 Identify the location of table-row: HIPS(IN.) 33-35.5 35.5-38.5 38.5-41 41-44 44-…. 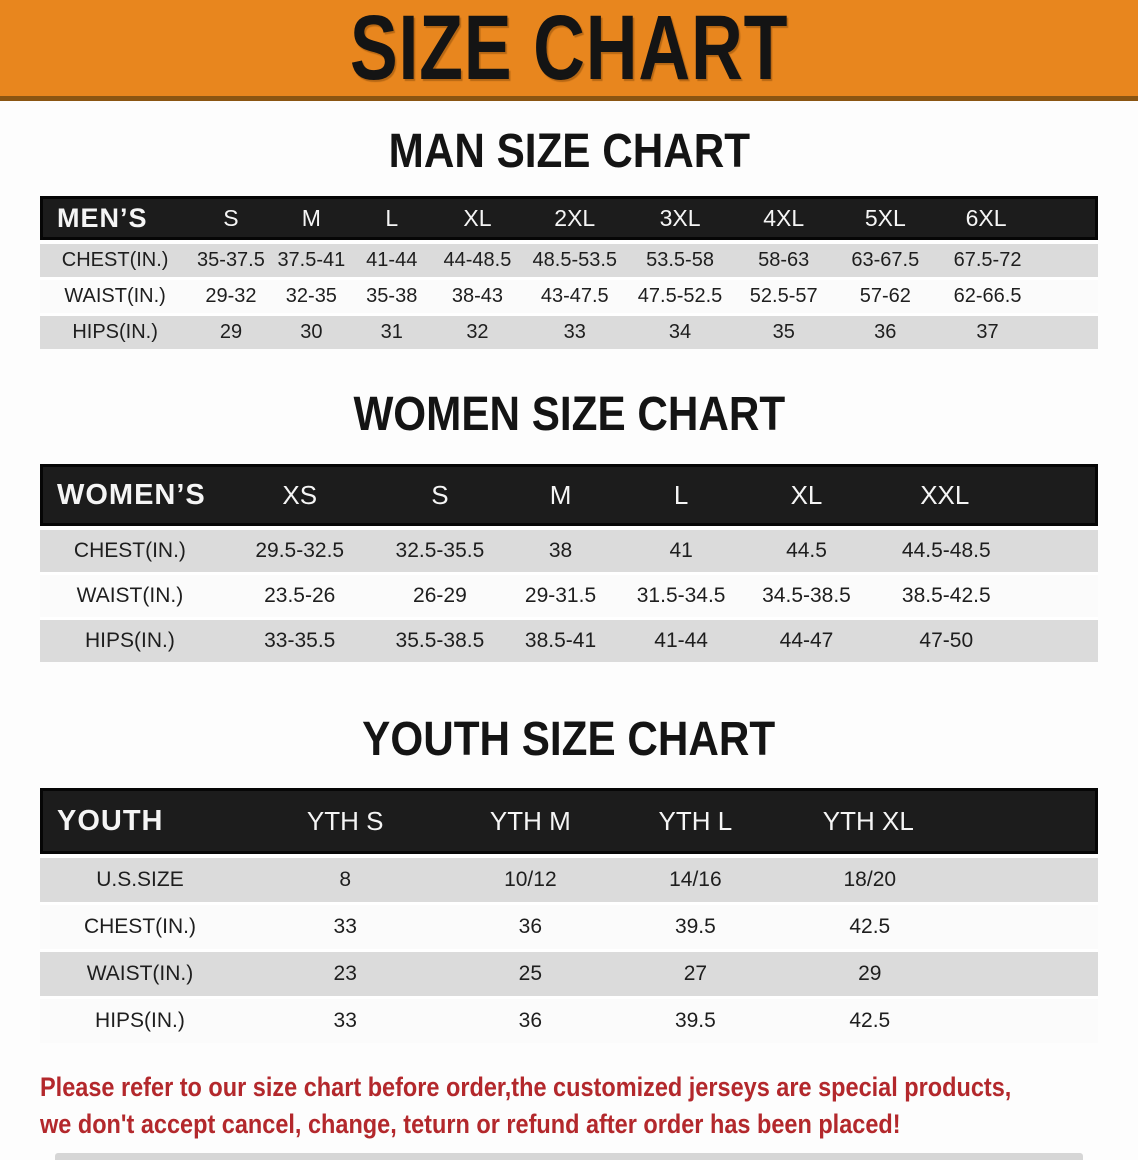
(569, 639).